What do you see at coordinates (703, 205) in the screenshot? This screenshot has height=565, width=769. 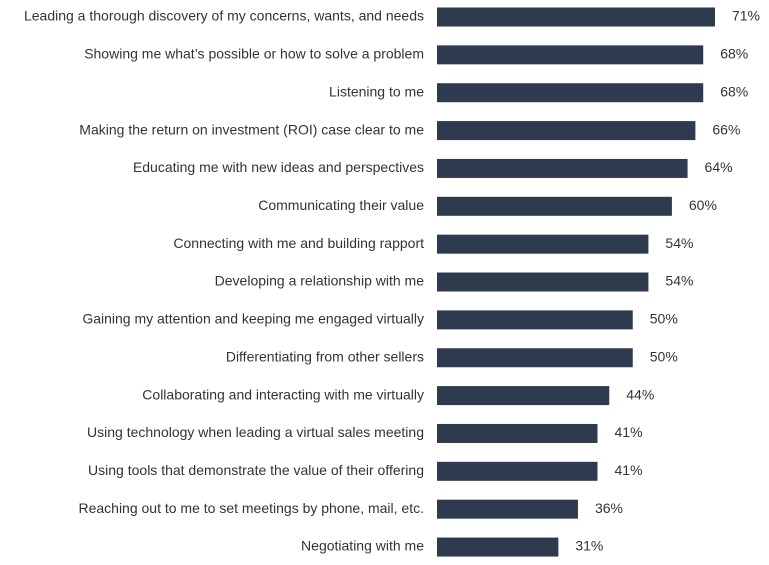 I see `value-label: 60%` at bounding box center [703, 205].